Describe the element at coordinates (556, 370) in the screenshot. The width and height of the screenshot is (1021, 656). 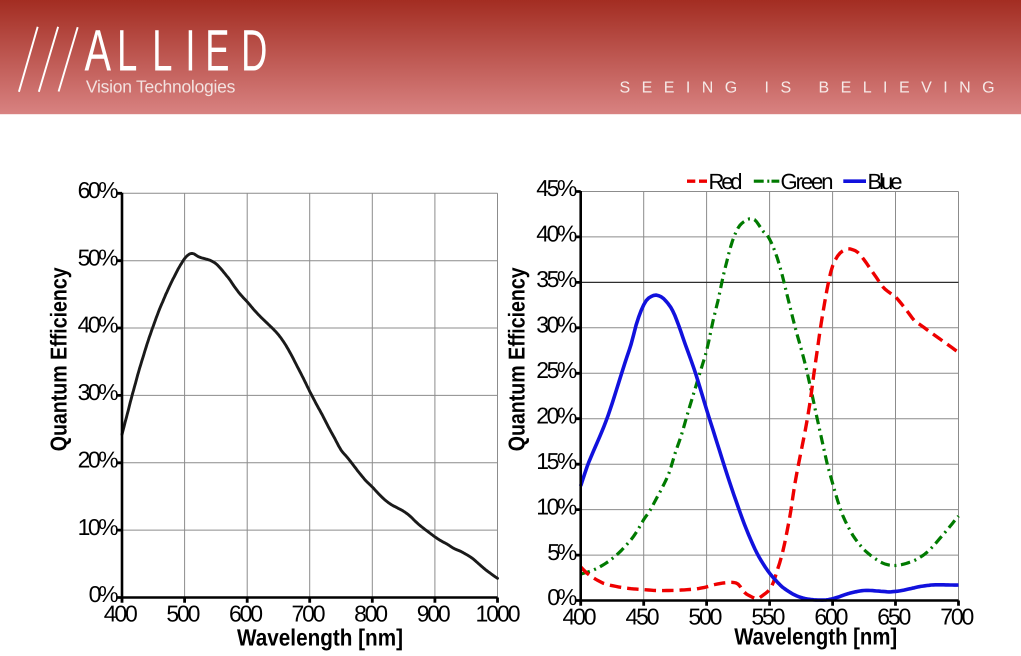
I see `svg-text: 25%` at that location.